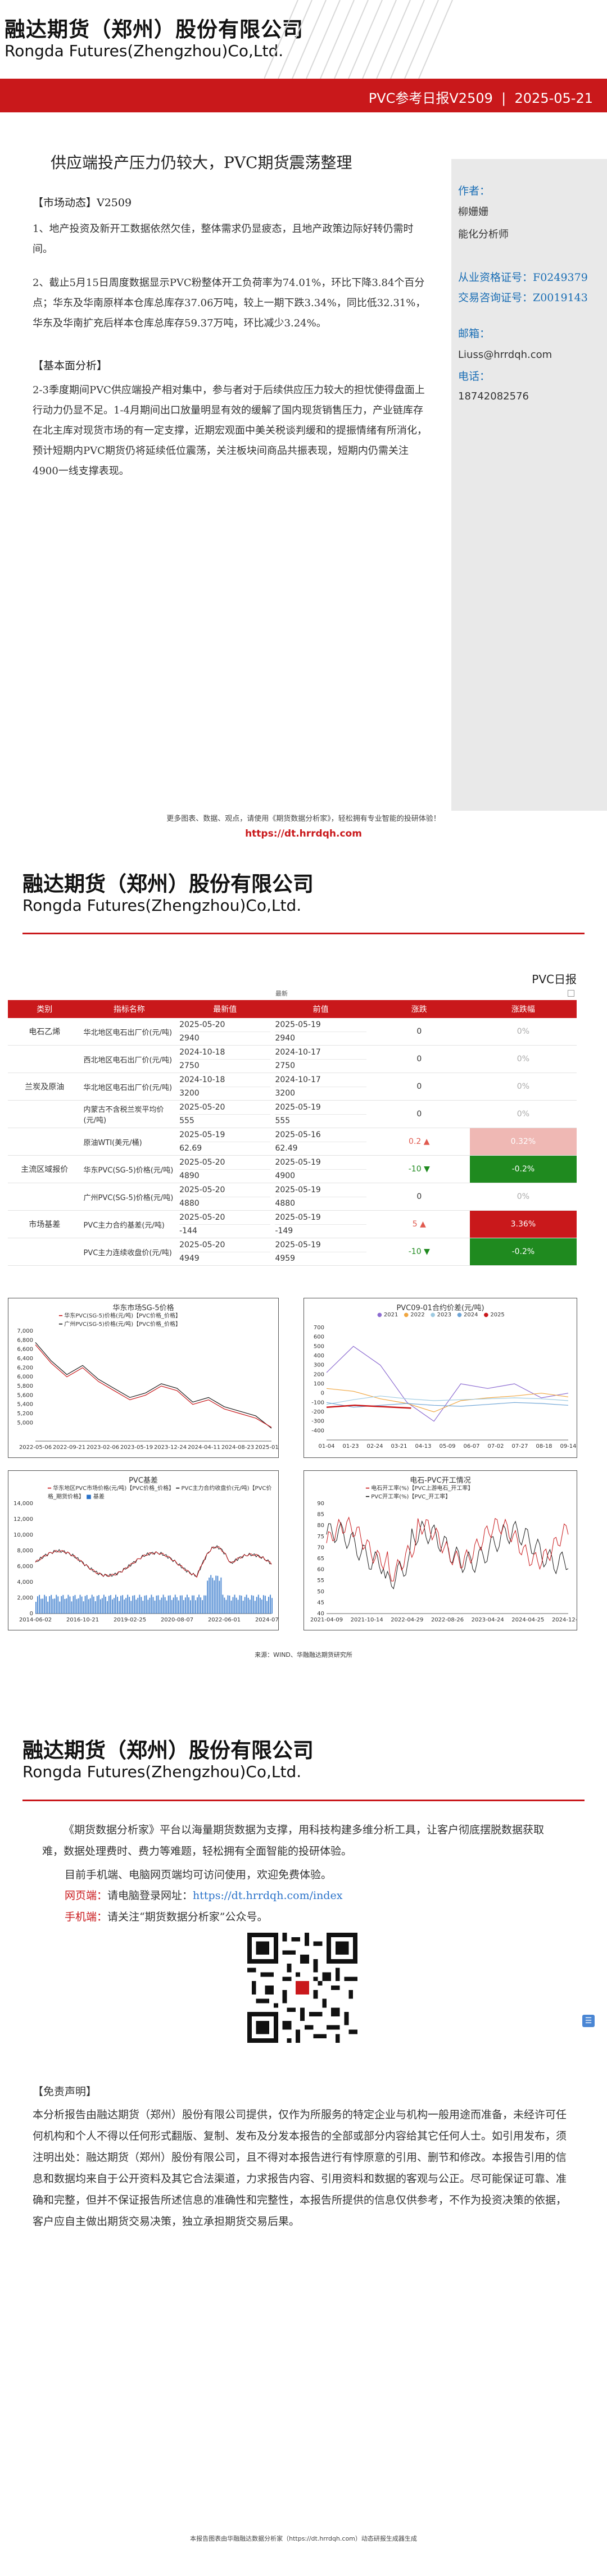 The image size is (607, 2576). I want to click on mobile-text: 请关注“期货数据分析家”公众号。, so click(187, 1917).